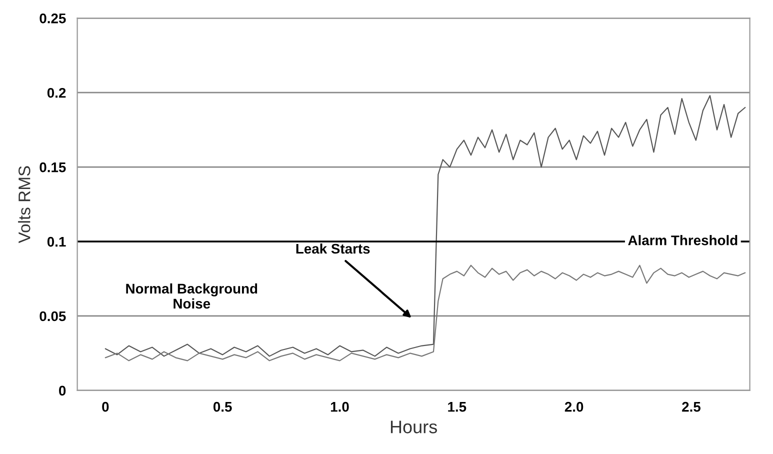 This screenshot has height=454, width=773. What do you see at coordinates (53, 18) in the screenshot?
I see `y-tick-label: 0.25` at bounding box center [53, 18].